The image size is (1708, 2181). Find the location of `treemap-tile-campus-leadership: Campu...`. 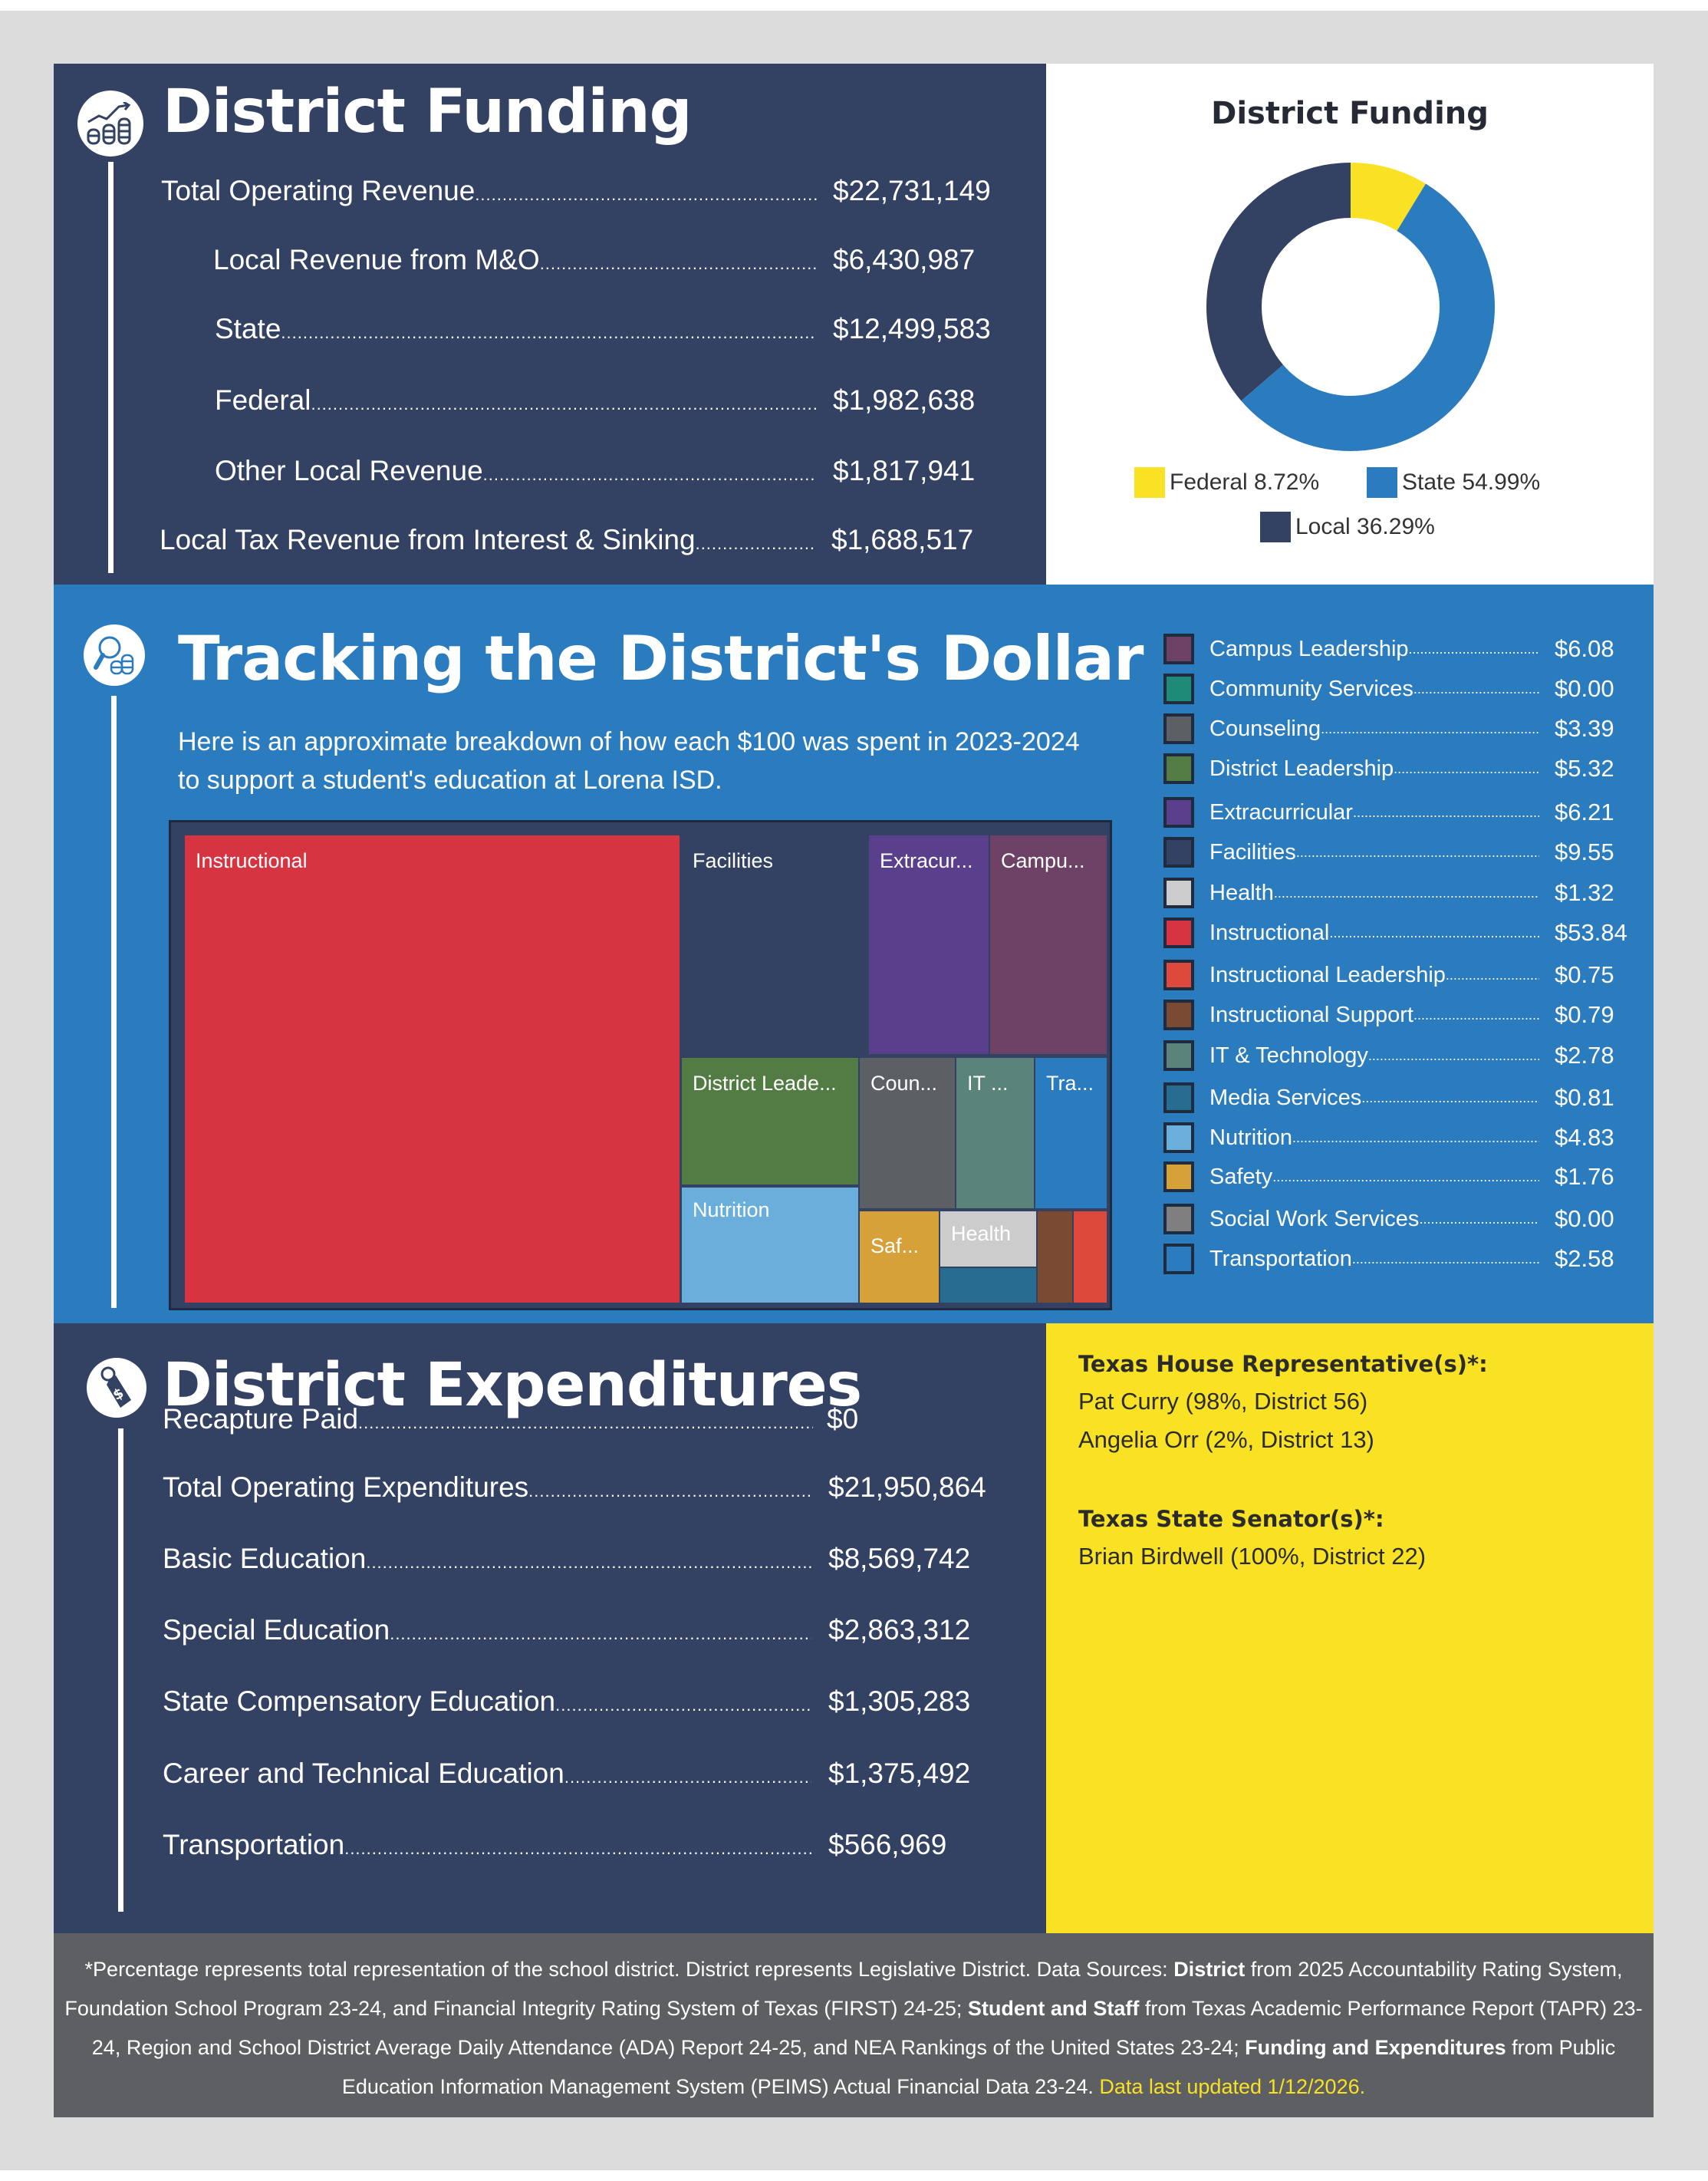

treemap-tile-campus-leadership: Campu... is located at coordinates (1048, 945).